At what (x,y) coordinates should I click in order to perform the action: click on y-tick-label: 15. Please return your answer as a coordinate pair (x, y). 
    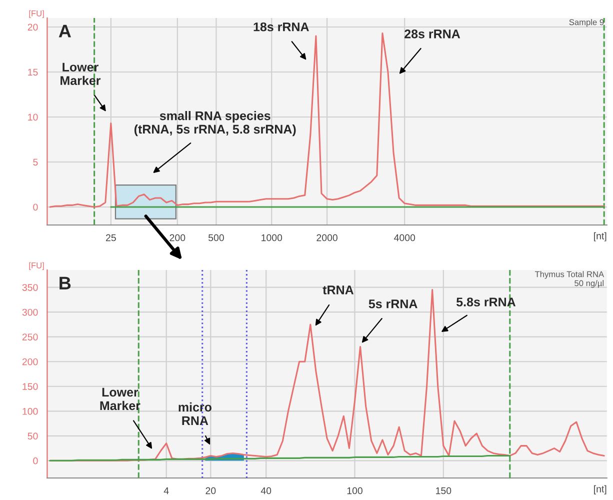
    Looking at the image, I should click on (33, 72).